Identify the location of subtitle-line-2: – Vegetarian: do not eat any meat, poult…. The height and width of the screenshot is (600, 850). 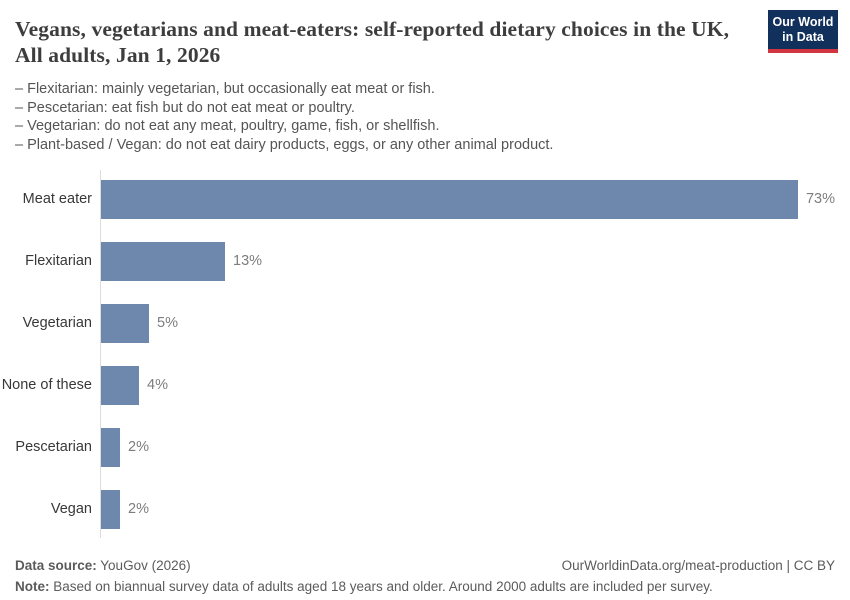
(227, 126).